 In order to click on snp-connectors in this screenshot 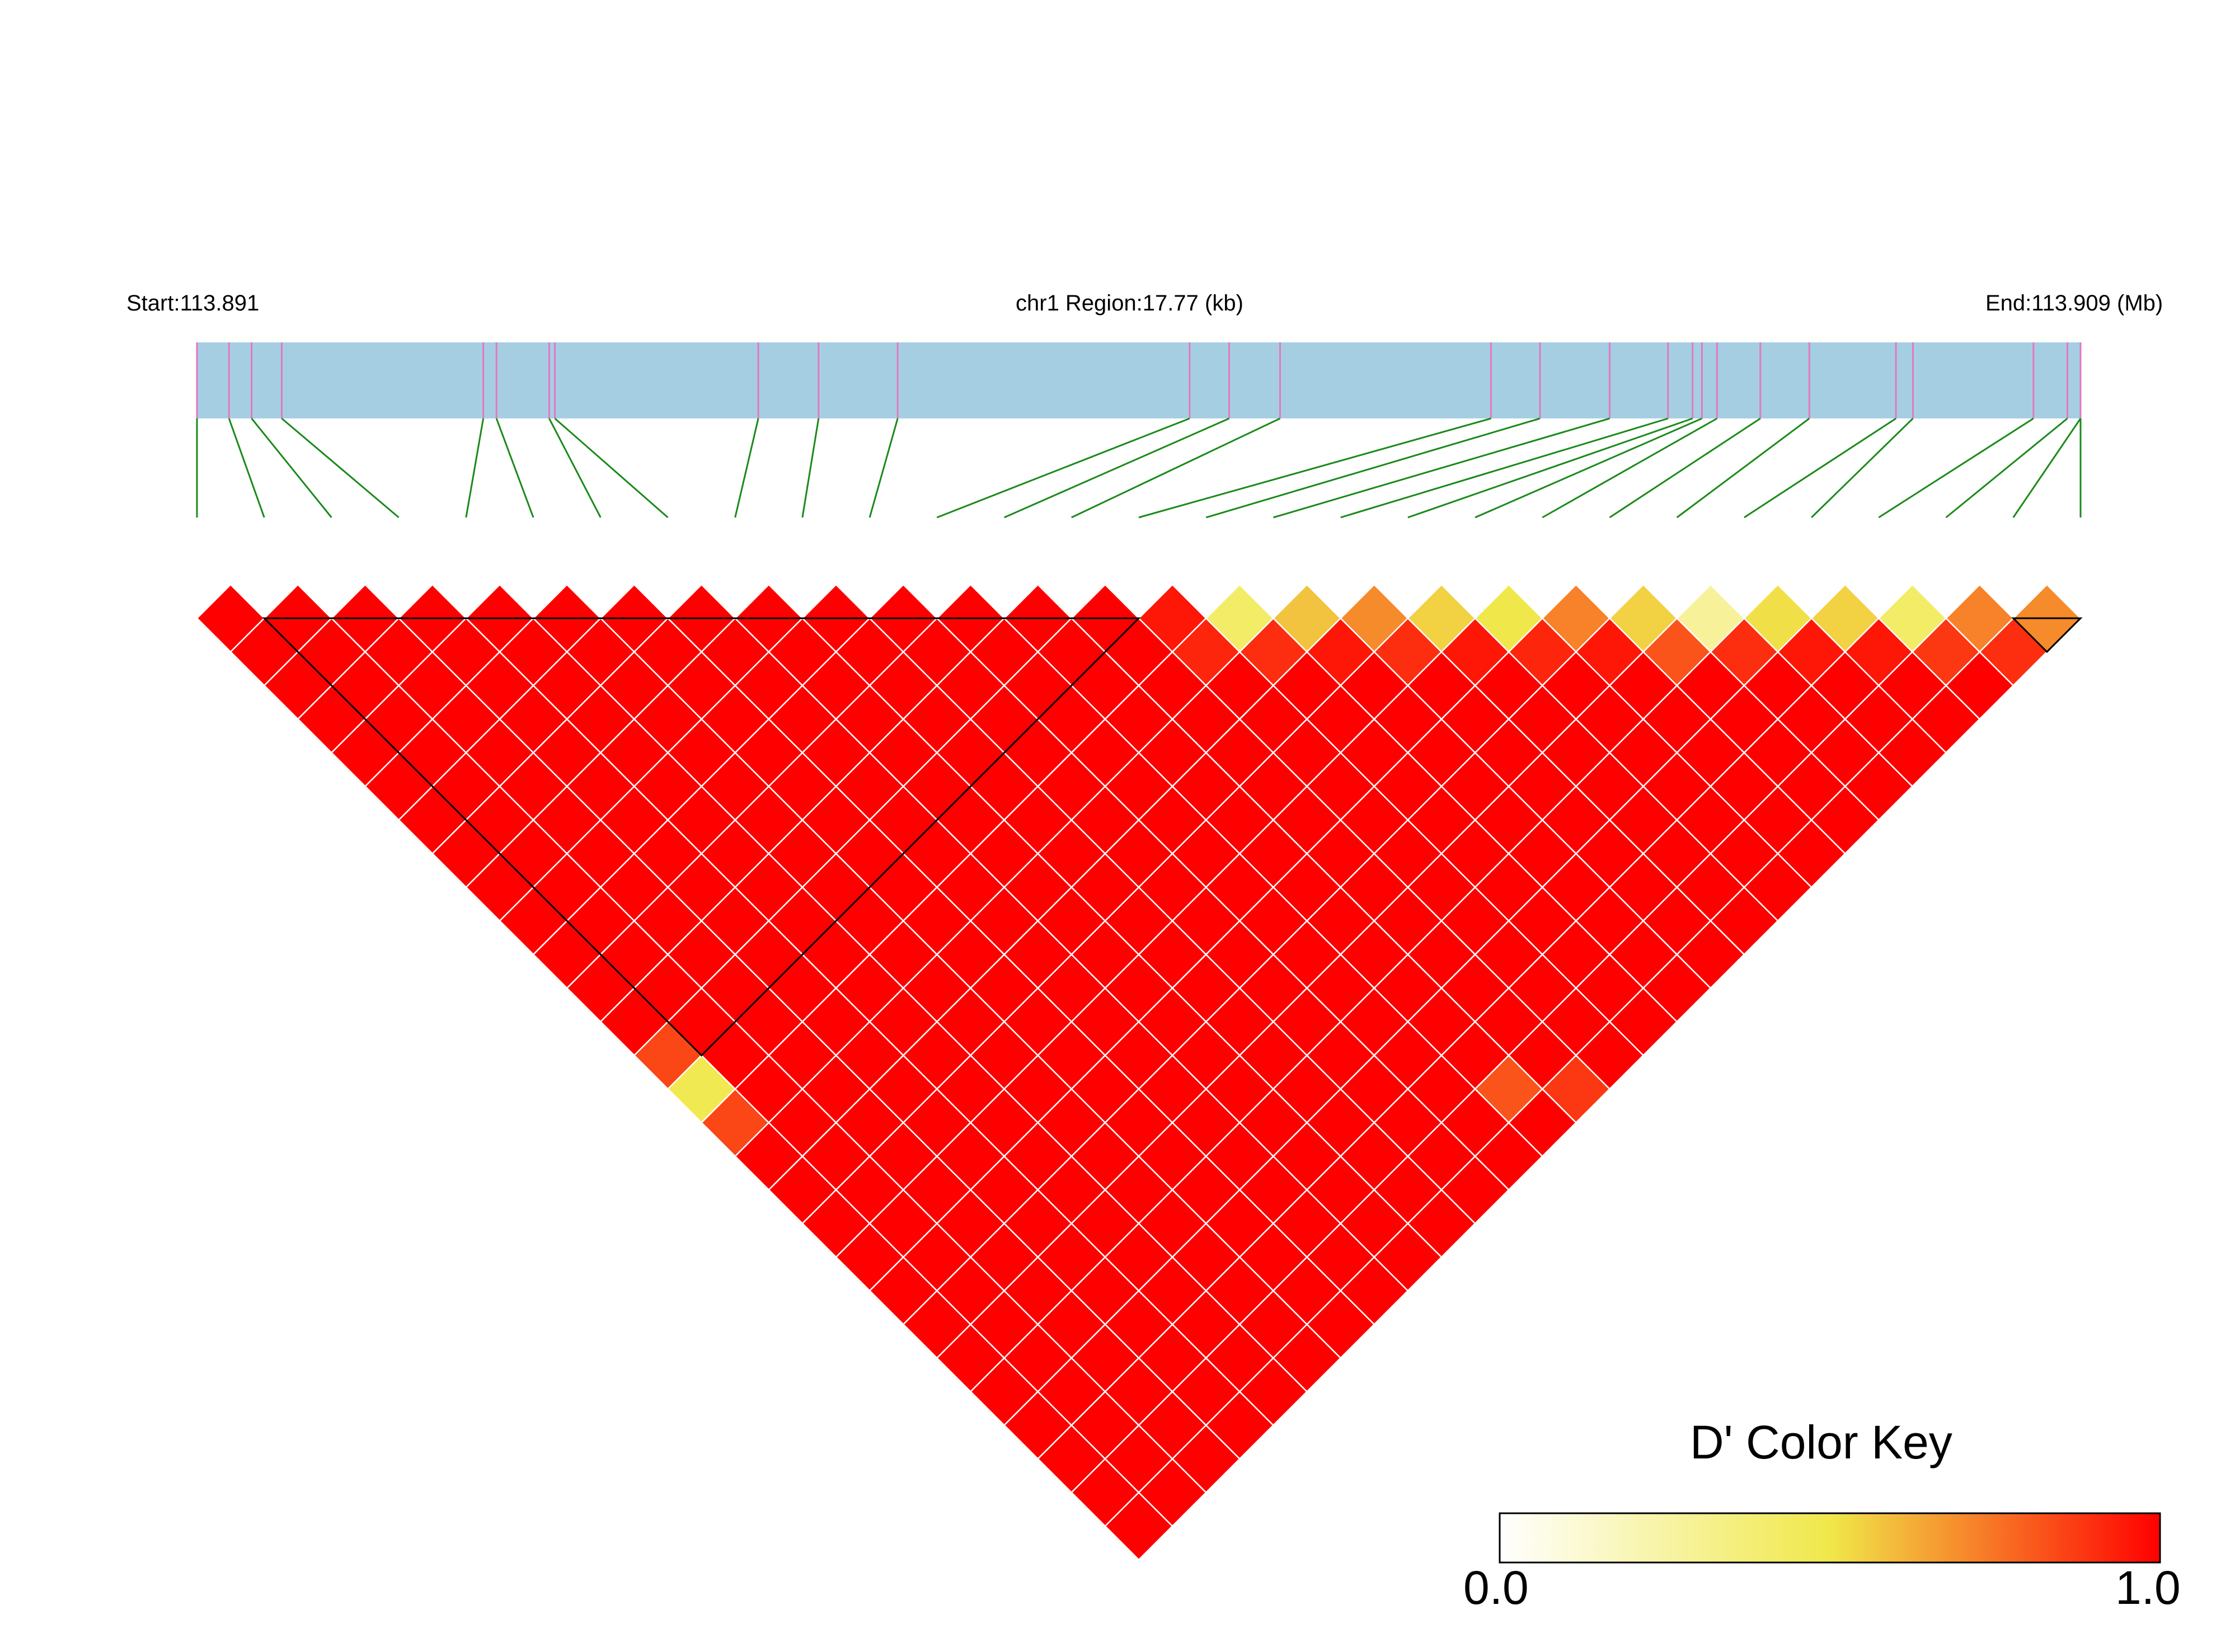, I will do `click(1139, 468)`.